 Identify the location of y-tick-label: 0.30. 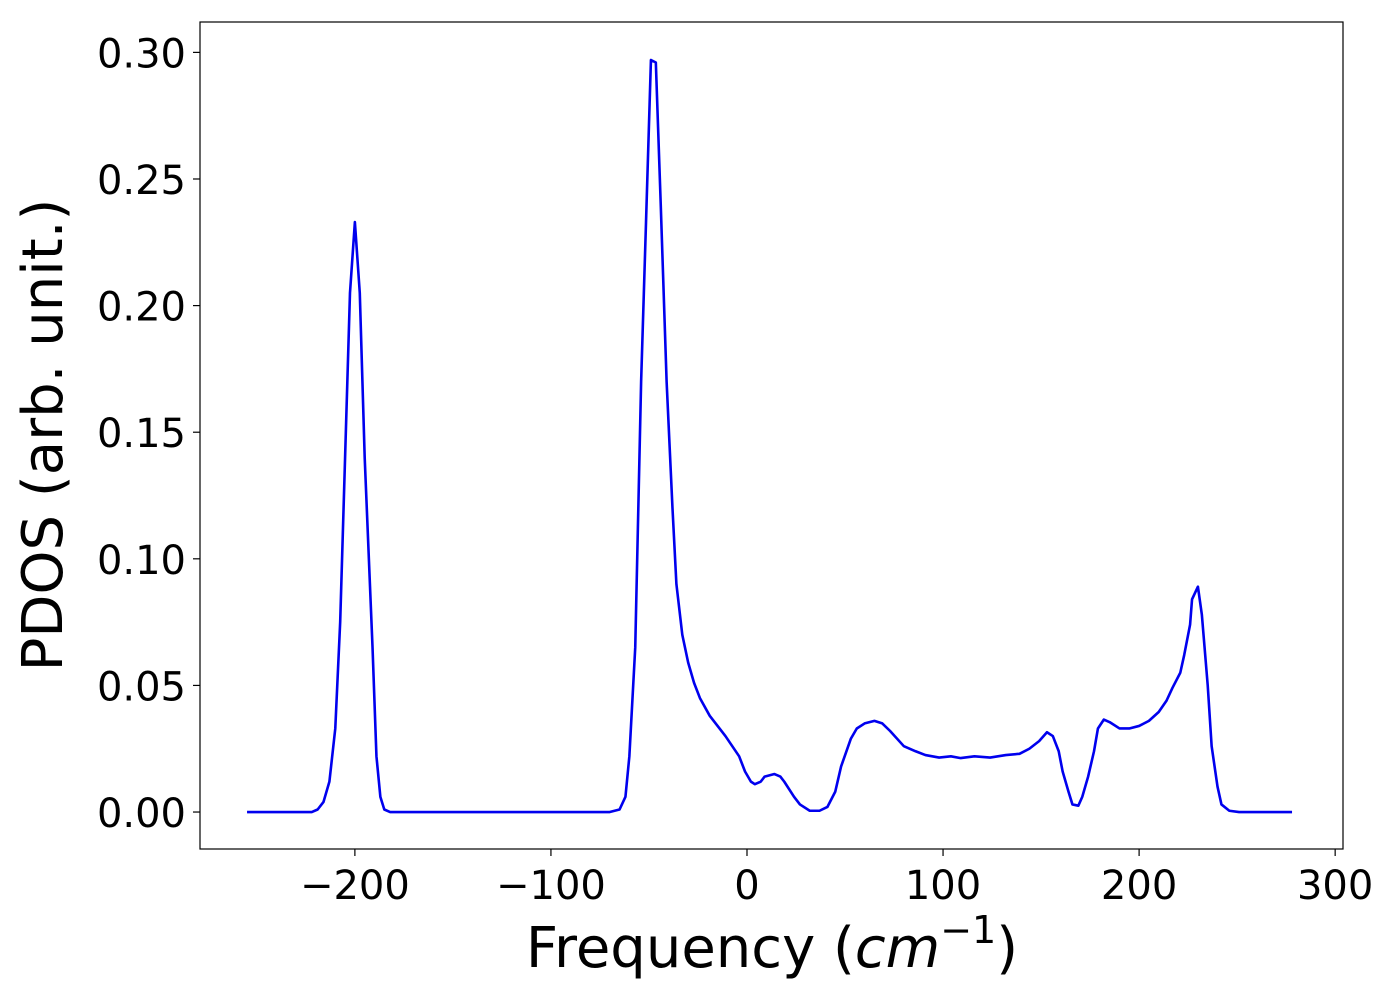
(141, 54).